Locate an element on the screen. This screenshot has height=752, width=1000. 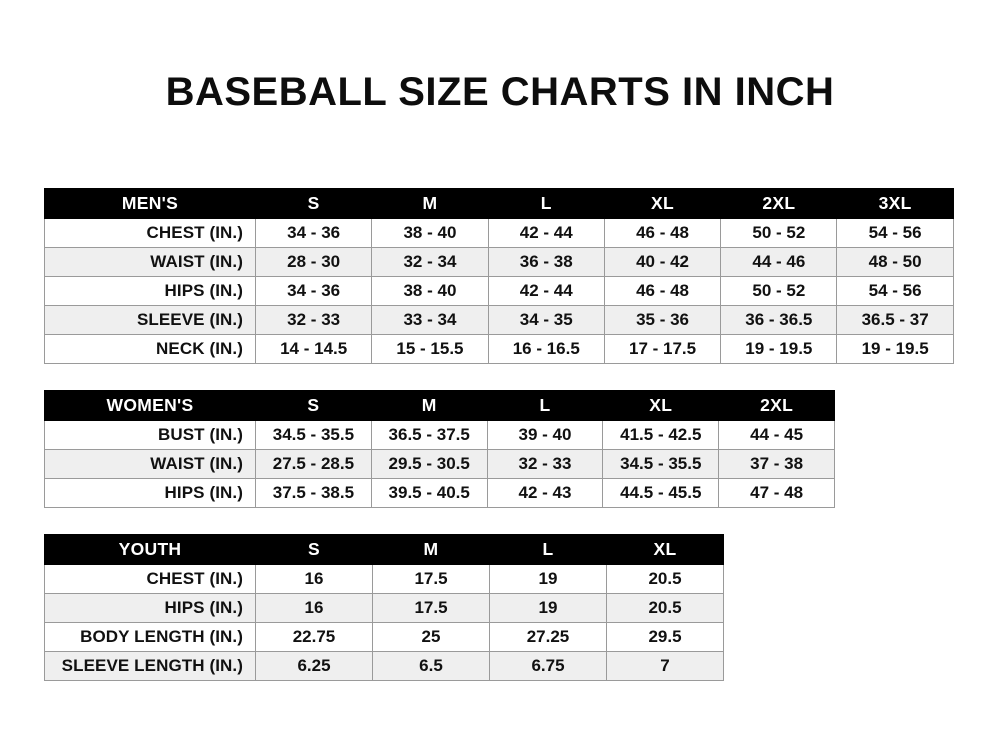
youth-group-label: YOUTH is located at coordinates (150, 549).